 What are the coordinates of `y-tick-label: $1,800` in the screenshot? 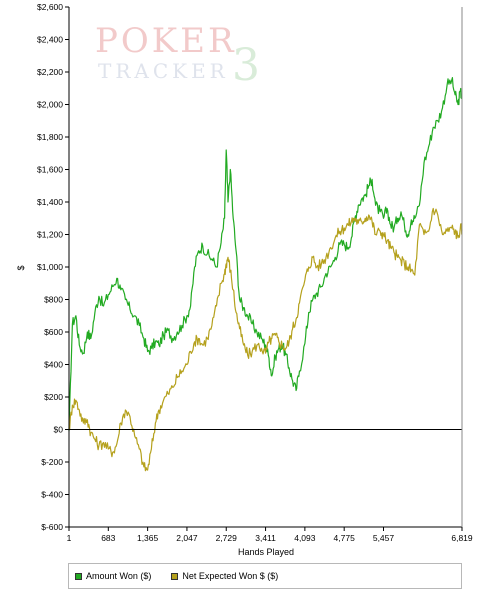 It's located at (50, 137).